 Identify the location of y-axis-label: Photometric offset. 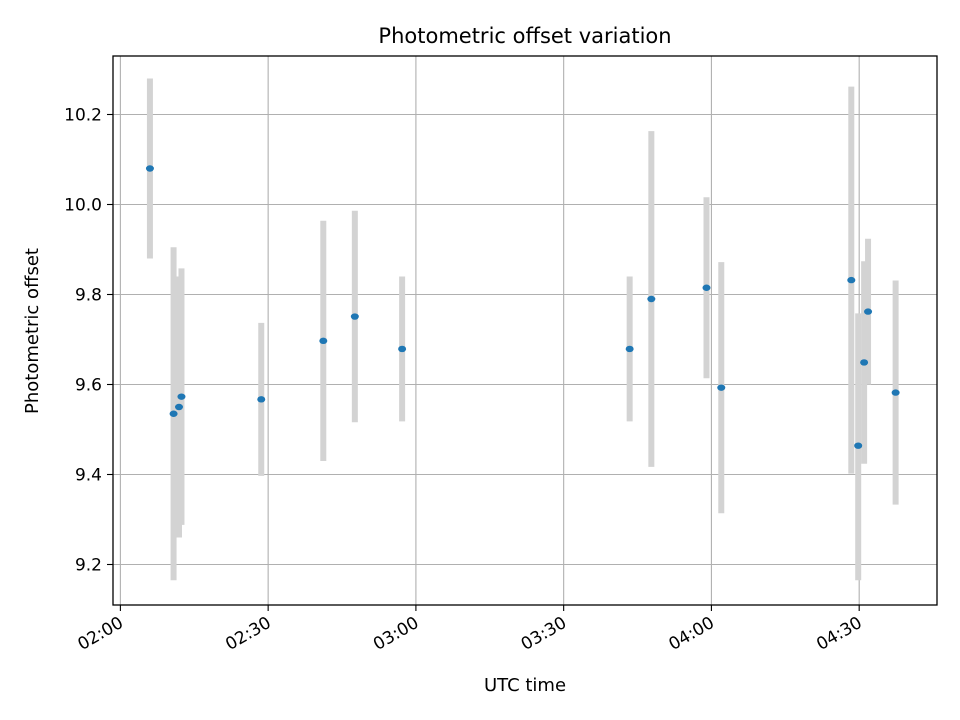
(32, 331).